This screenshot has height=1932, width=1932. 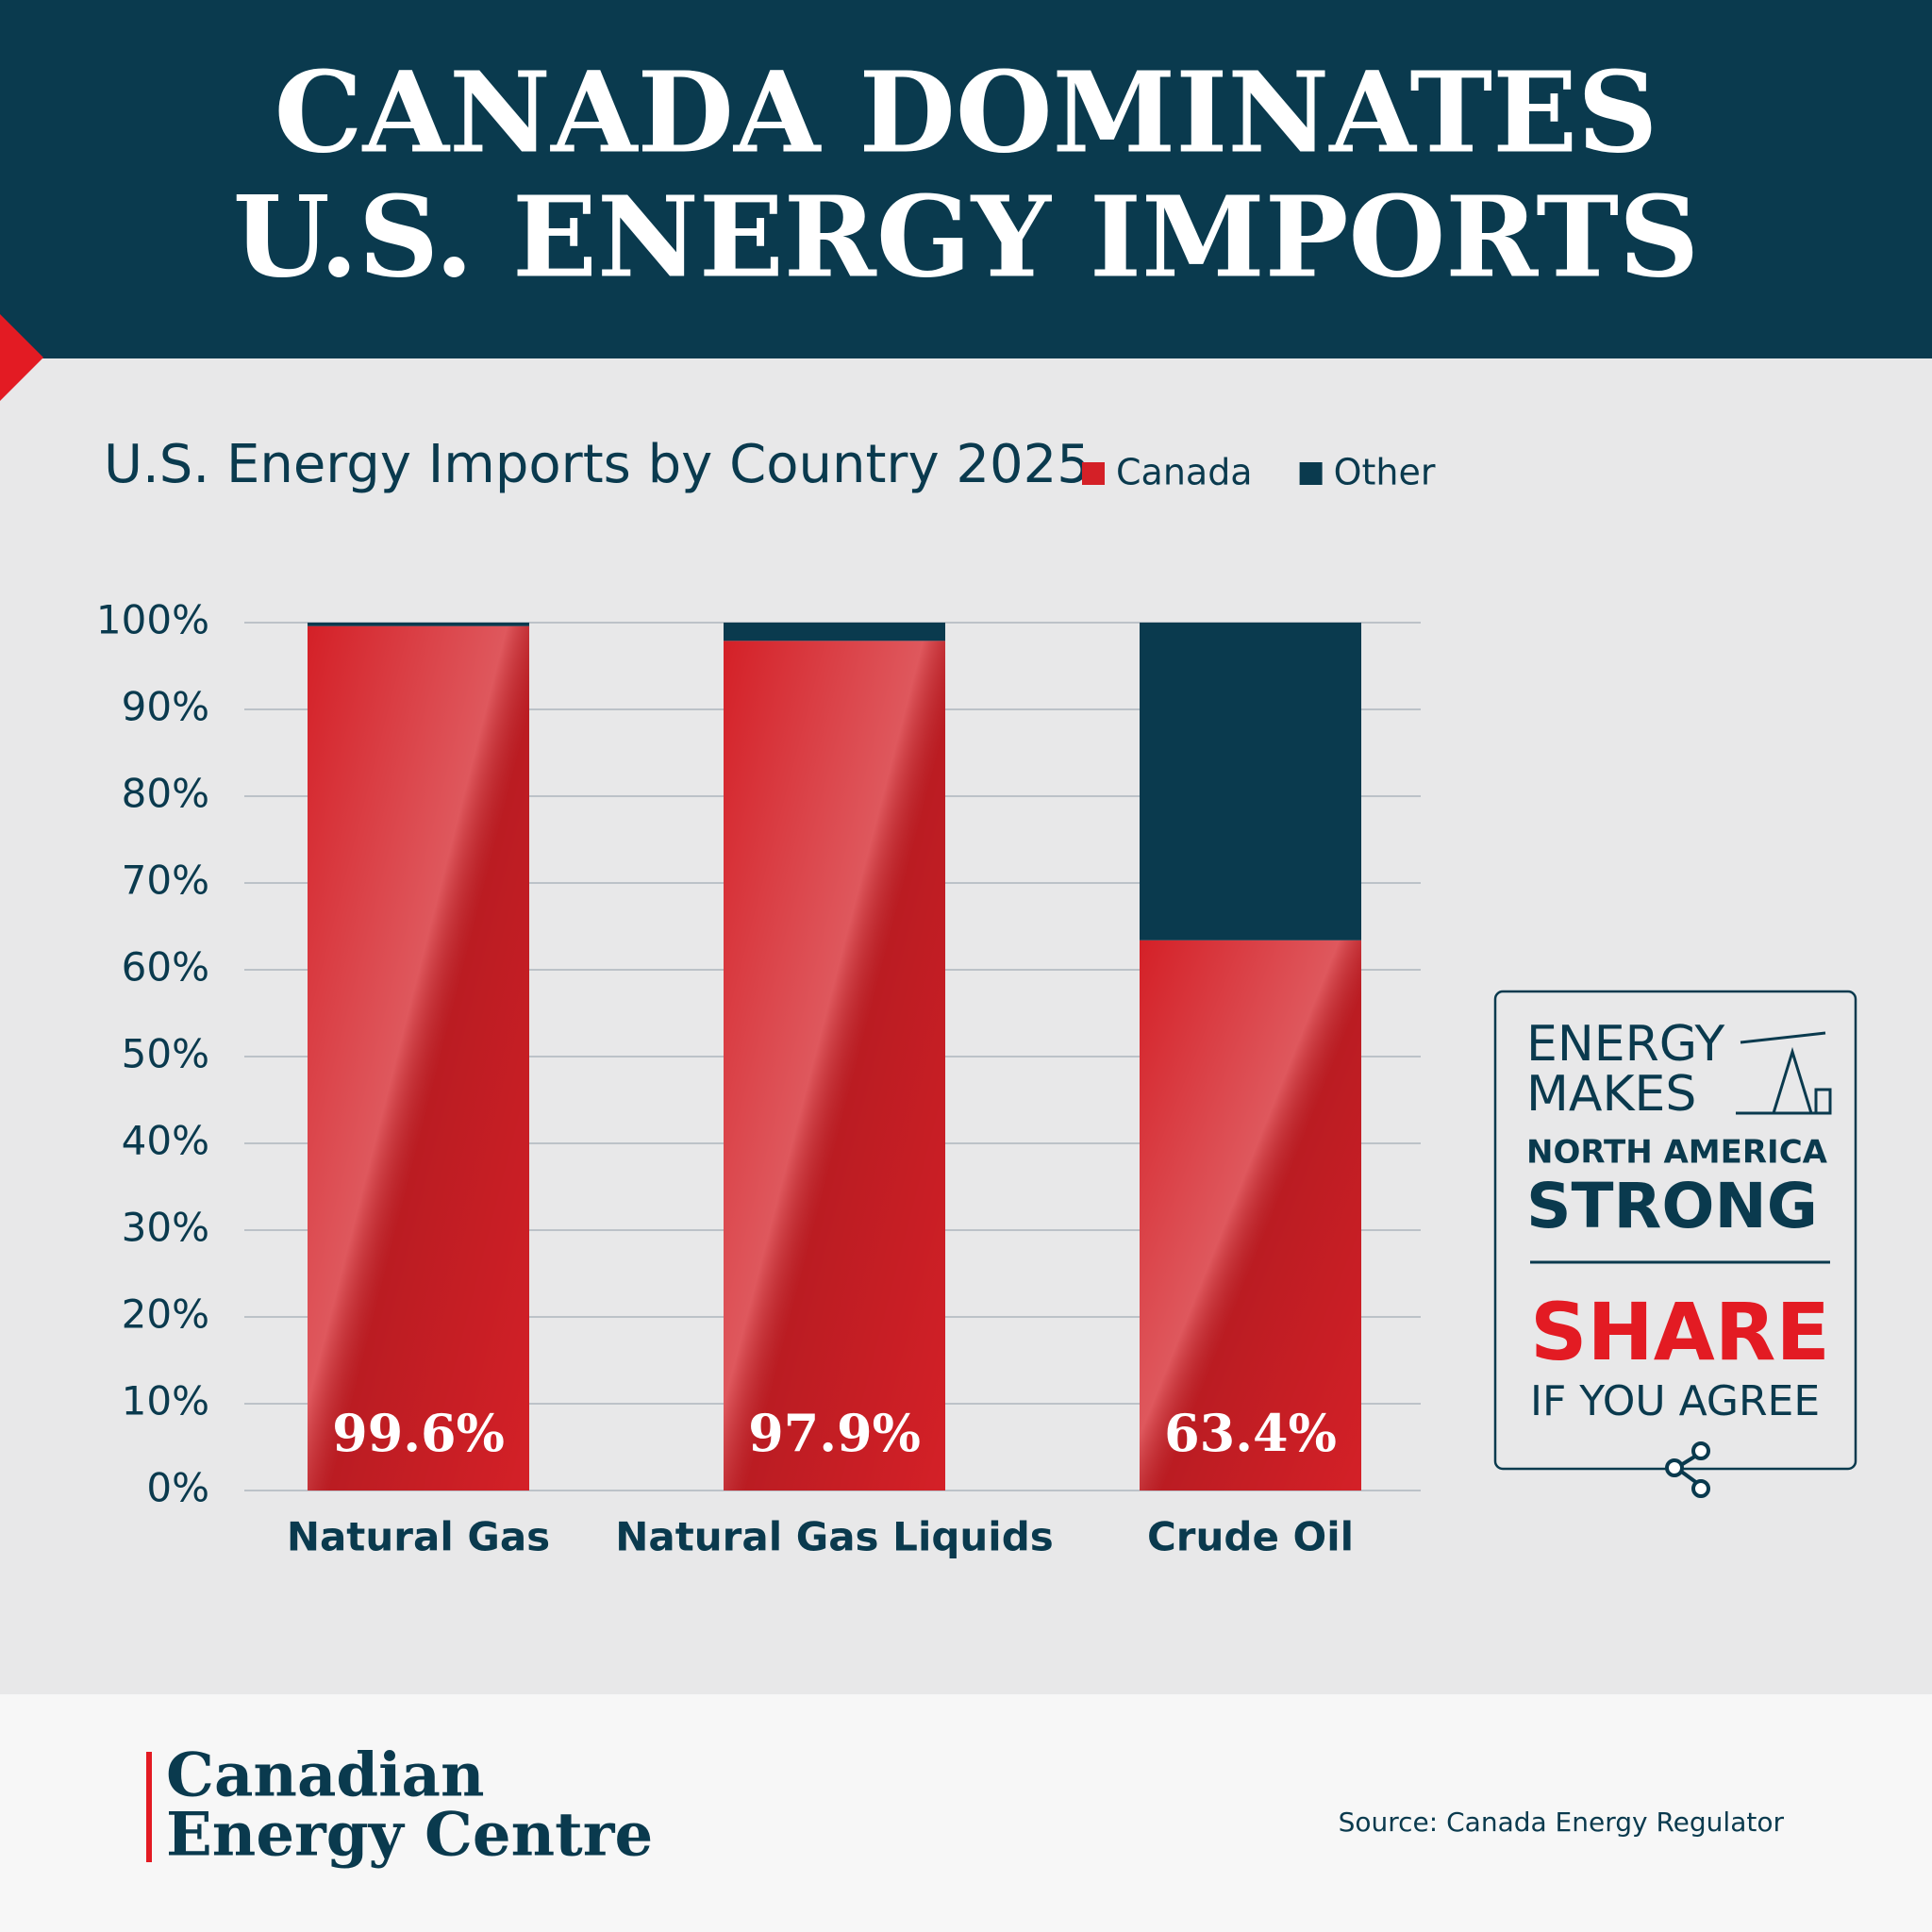 What do you see at coordinates (165, 1314) in the screenshot?
I see `y-tick-label: 20%` at bounding box center [165, 1314].